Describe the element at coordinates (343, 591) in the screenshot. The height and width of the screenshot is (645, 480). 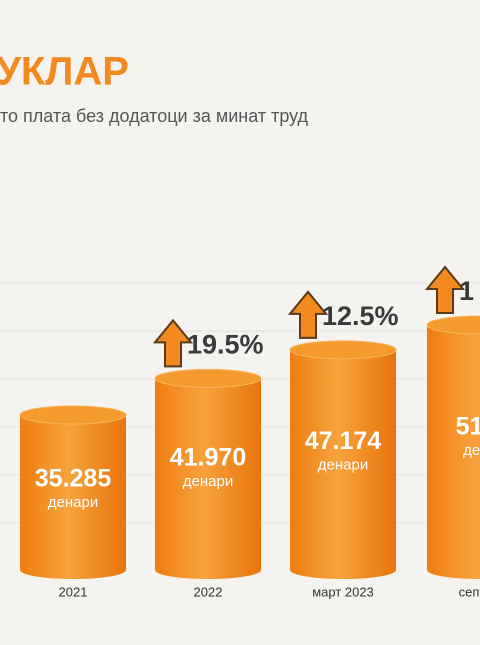
I see `x-tick-label: март 2023` at that location.